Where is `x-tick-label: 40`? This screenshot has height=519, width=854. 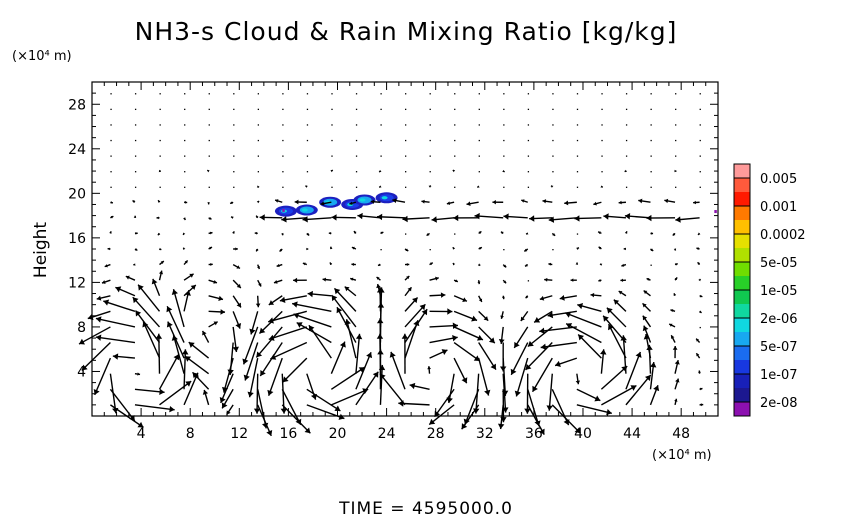 x-tick-label: 40 is located at coordinates (583, 434).